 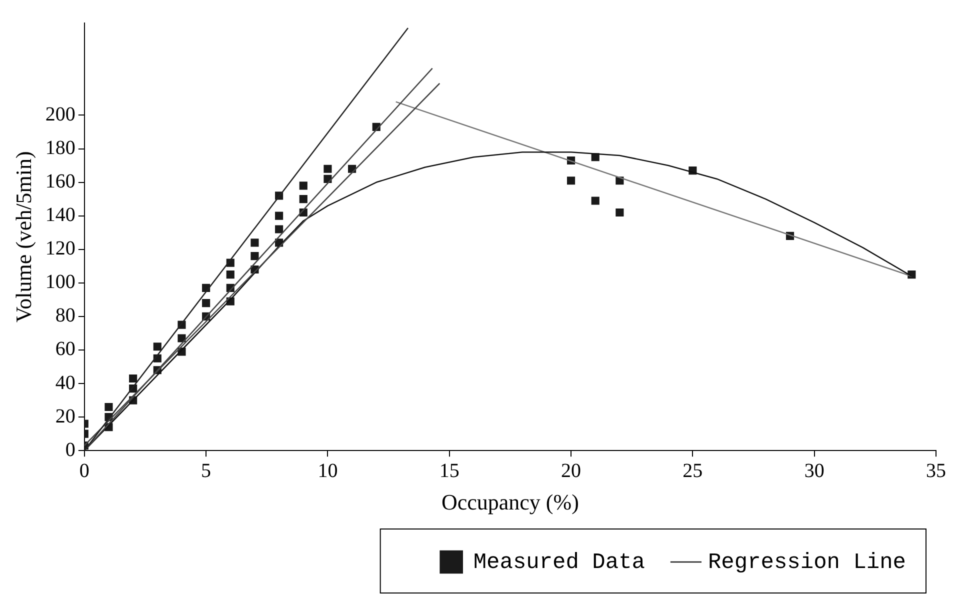 What do you see at coordinates (60, 282) in the screenshot?
I see `y-tick-label: 100` at bounding box center [60, 282].